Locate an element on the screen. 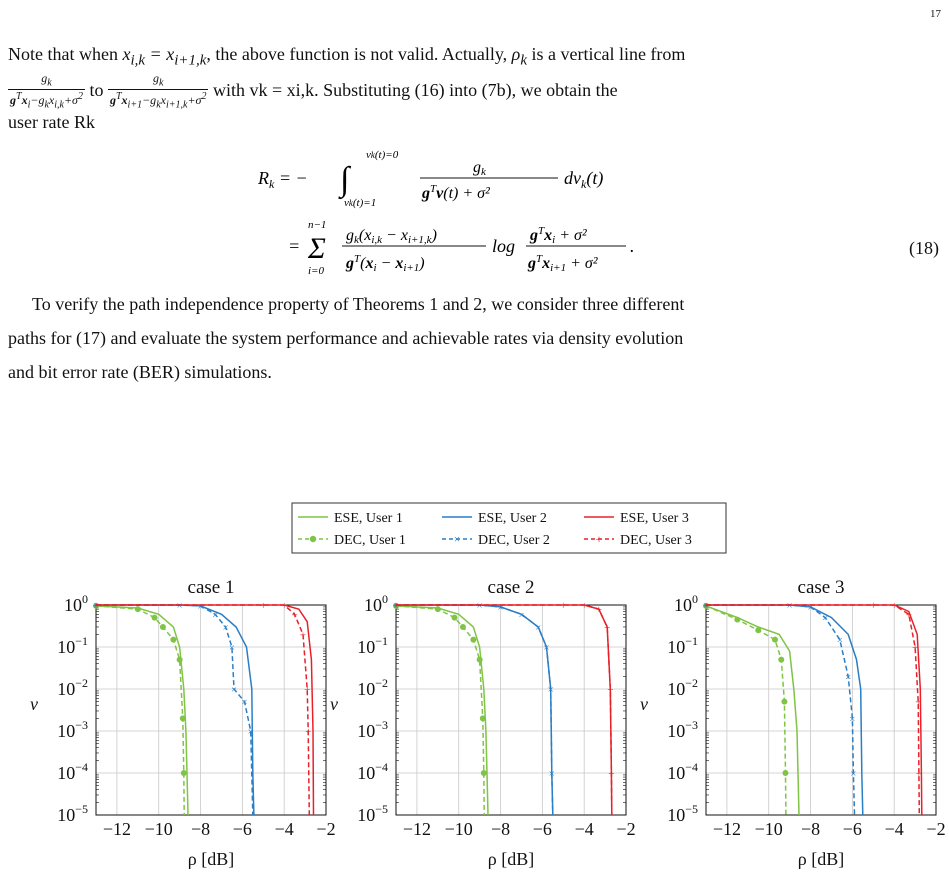 Image resolution: width=949 pixels, height=893 pixels. page-number: 17 is located at coordinates (935, 14).